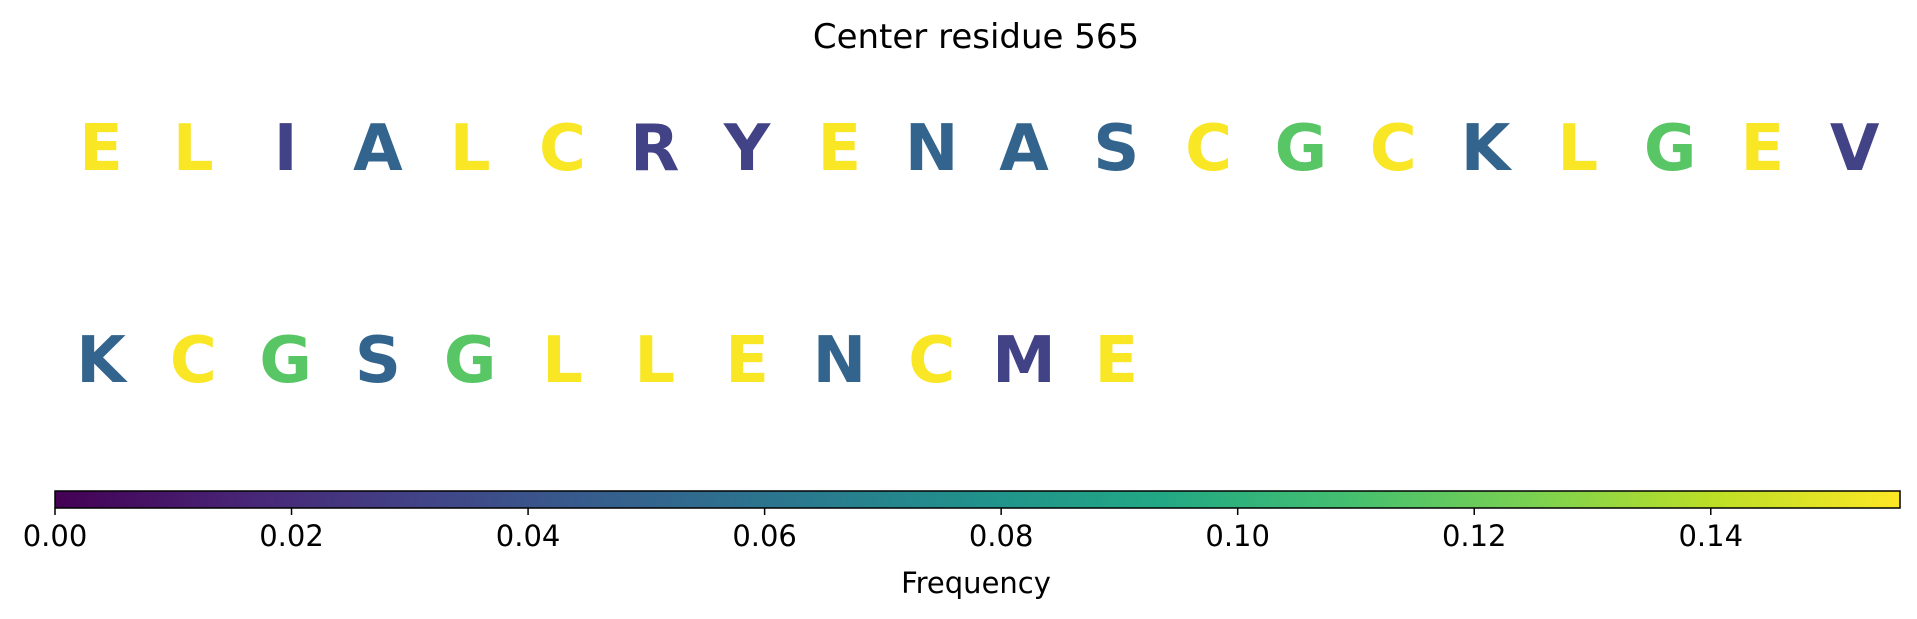 The width and height of the screenshot is (1917, 619). Describe the element at coordinates (291, 536) in the screenshot. I see `colorbar-tick-label: 0.02` at that location.